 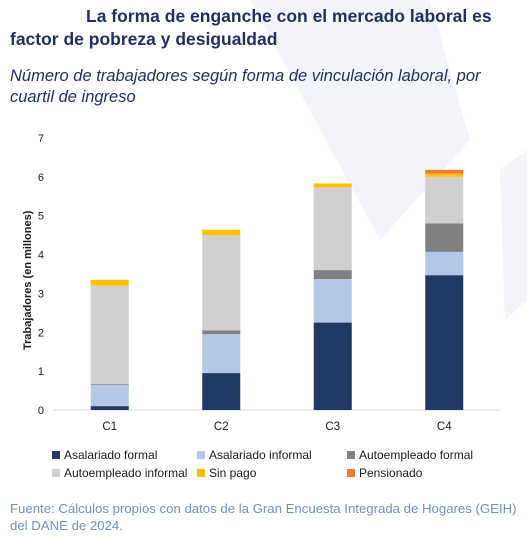 I want to click on legend-item: Sin pago, so click(x=272, y=473).